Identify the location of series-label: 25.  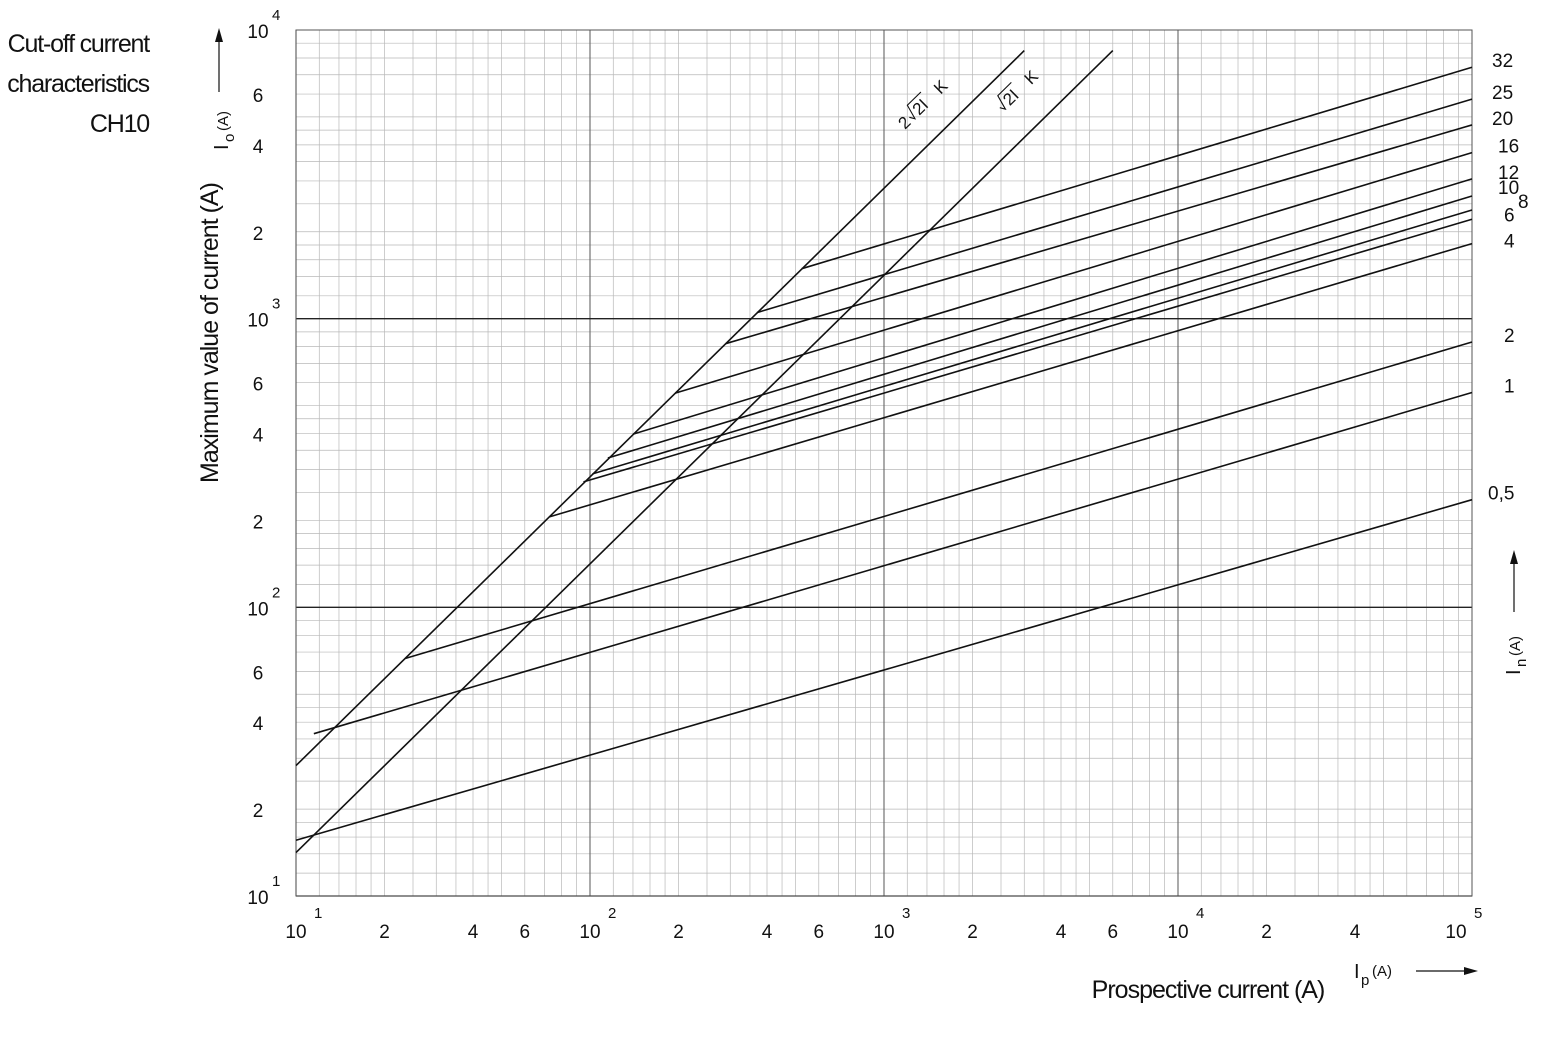
(1502, 93).